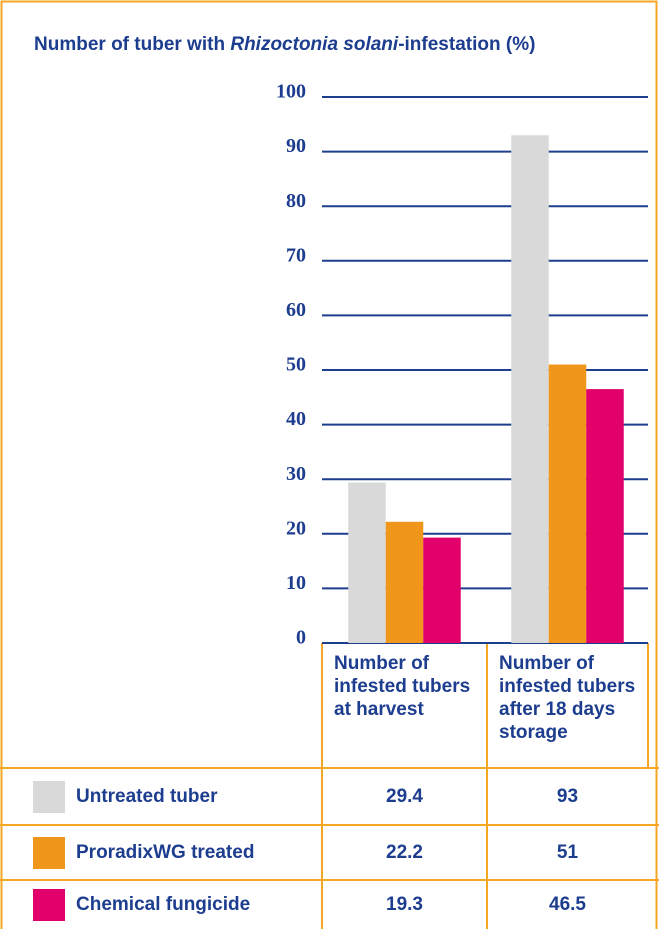 The height and width of the screenshot is (929, 659). I want to click on y-tick-label: 40, so click(296, 419).